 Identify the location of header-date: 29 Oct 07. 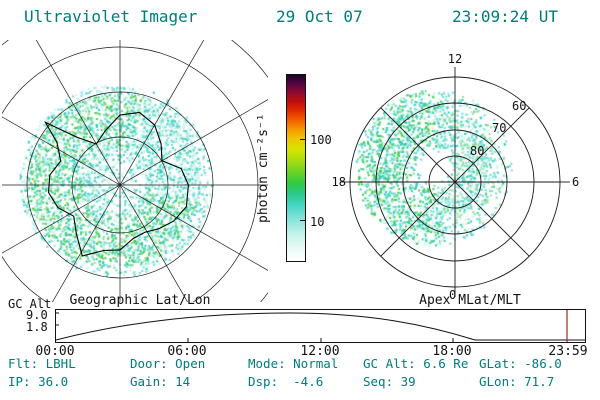
(319, 16).